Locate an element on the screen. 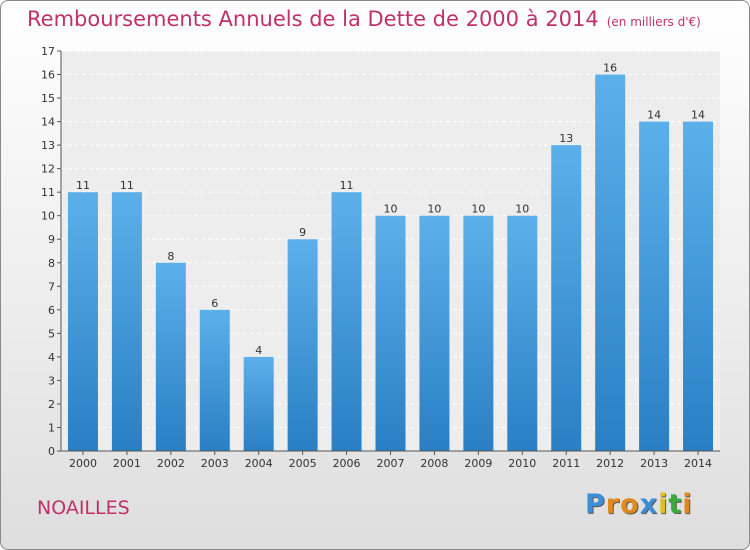 Image resolution: width=750 pixels, height=550 pixels. data-label-2003: 6 is located at coordinates (214, 303).